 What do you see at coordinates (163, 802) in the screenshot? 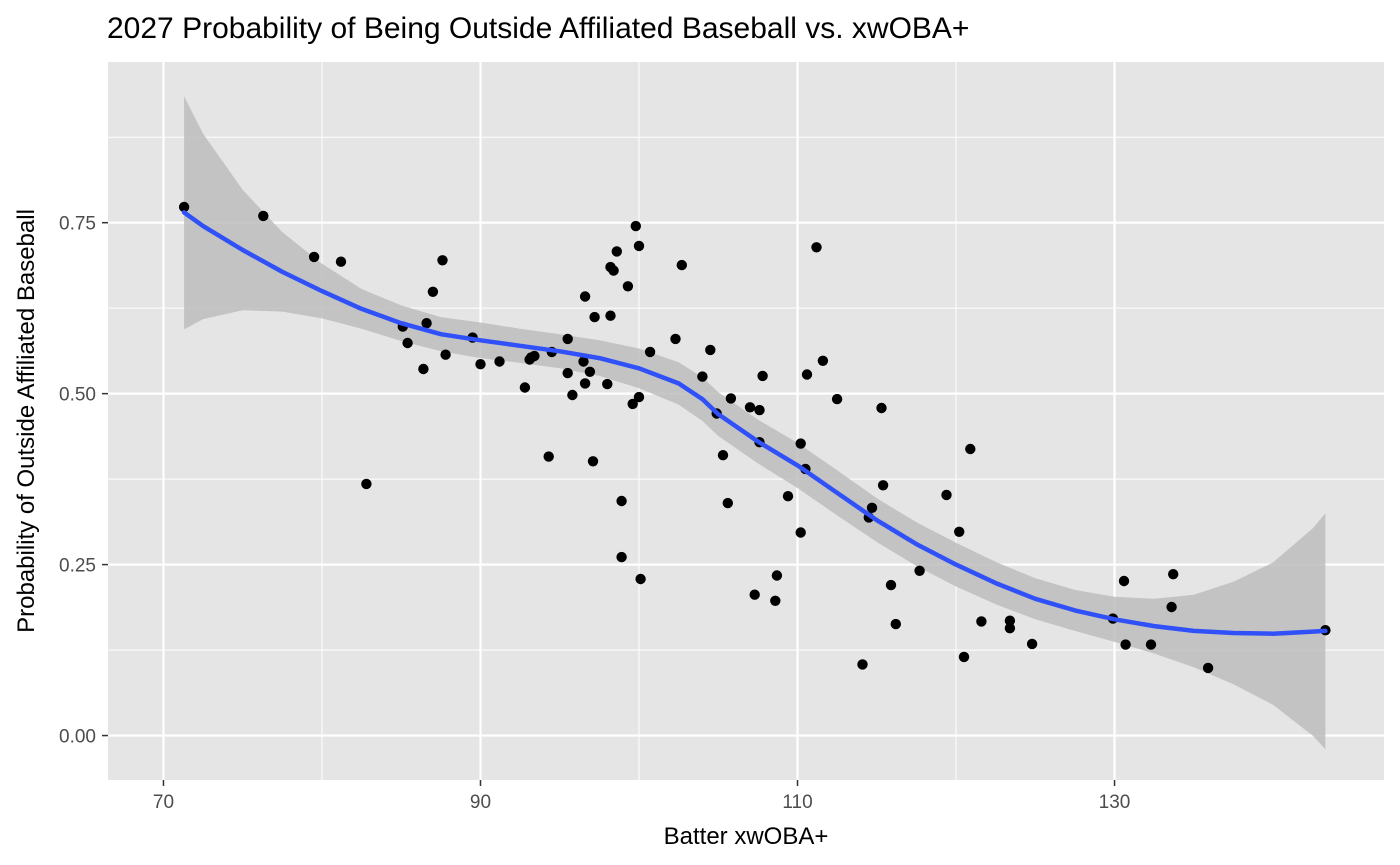
I see `x-tick-label: 70` at bounding box center [163, 802].